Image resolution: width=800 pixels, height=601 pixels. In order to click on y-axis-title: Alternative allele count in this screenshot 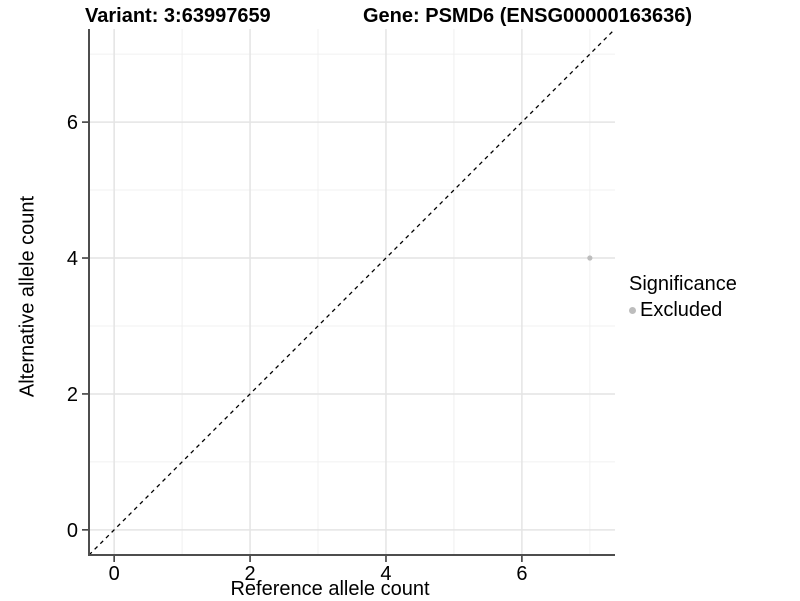, I will do `click(27, 296)`.